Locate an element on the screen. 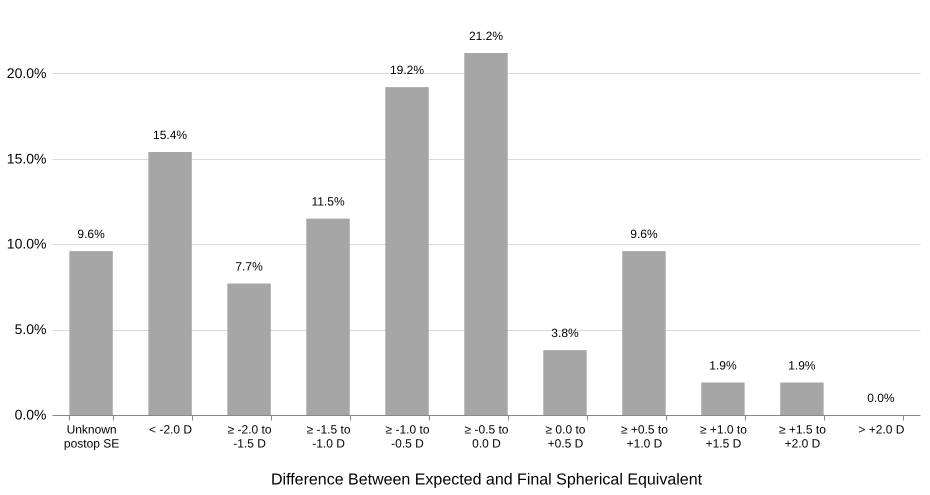 The height and width of the screenshot is (495, 930). data-label: 19.2% is located at coordinates (407, 70).